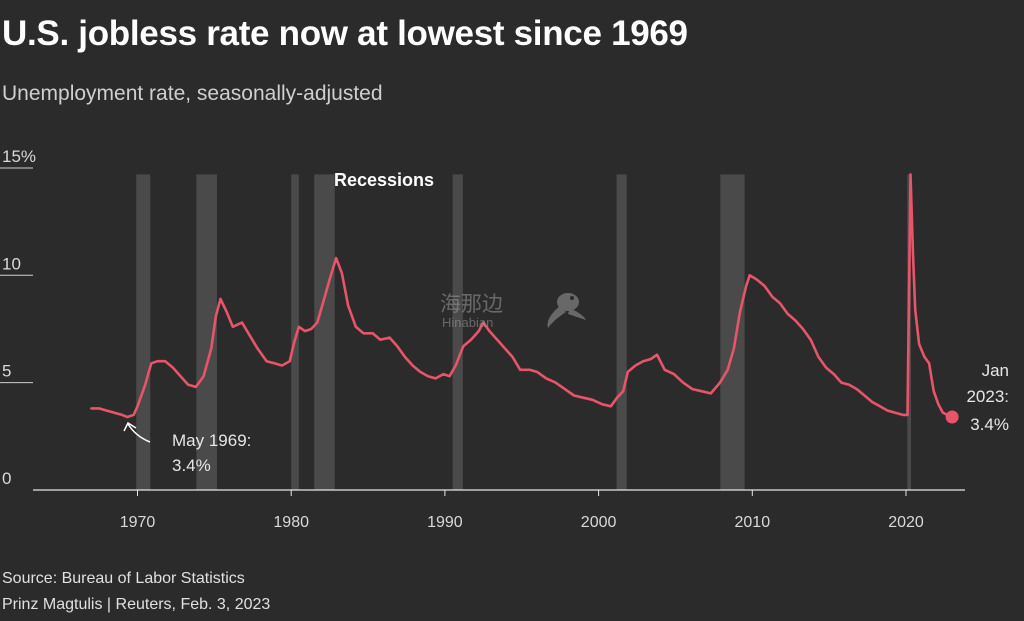 Image resolution: width=1024 pixels, height=621 pixels. What do you see at coordinates (136, 604) in the screenshot?
I see `credit-note: Prinz Magtulis | Reuters, Feb. 3, 2023` at bounding box center [136, 604].